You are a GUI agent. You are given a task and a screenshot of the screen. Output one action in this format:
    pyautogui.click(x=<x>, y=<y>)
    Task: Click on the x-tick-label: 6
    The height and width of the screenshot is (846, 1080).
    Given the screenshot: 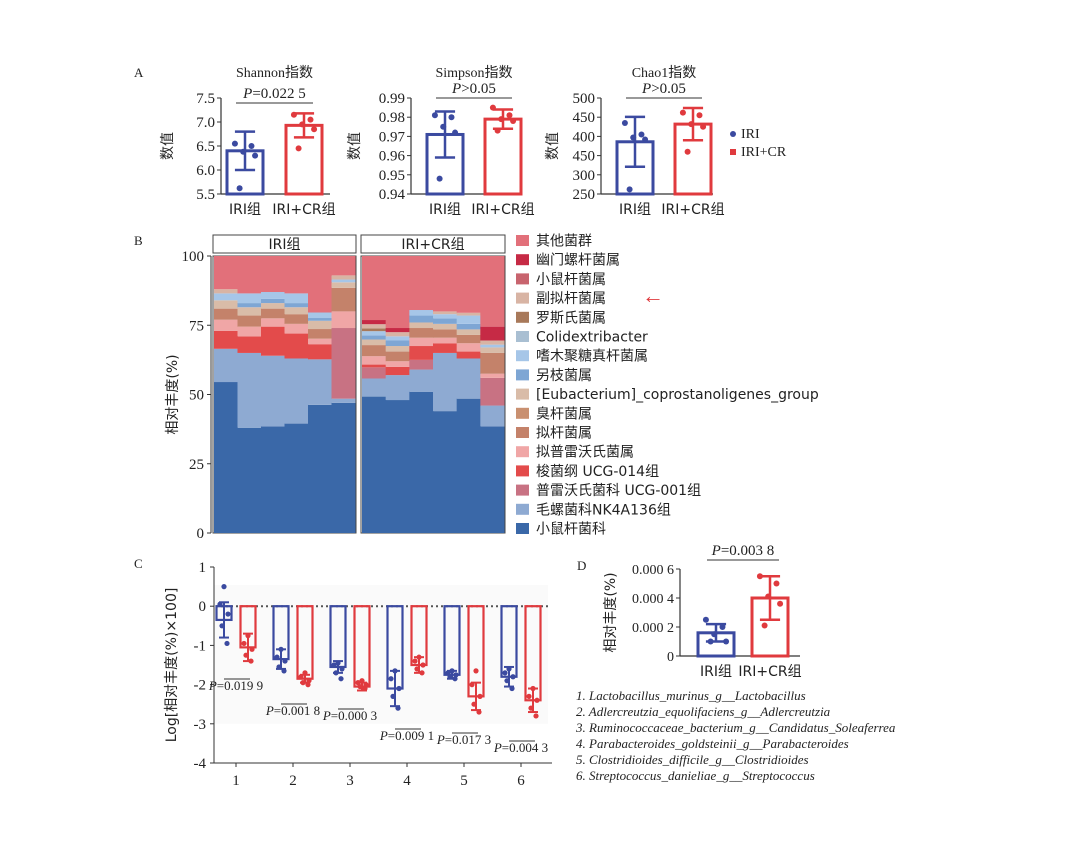 What is the action you would take?
    pyautogui.click(x=521, y=781)
    